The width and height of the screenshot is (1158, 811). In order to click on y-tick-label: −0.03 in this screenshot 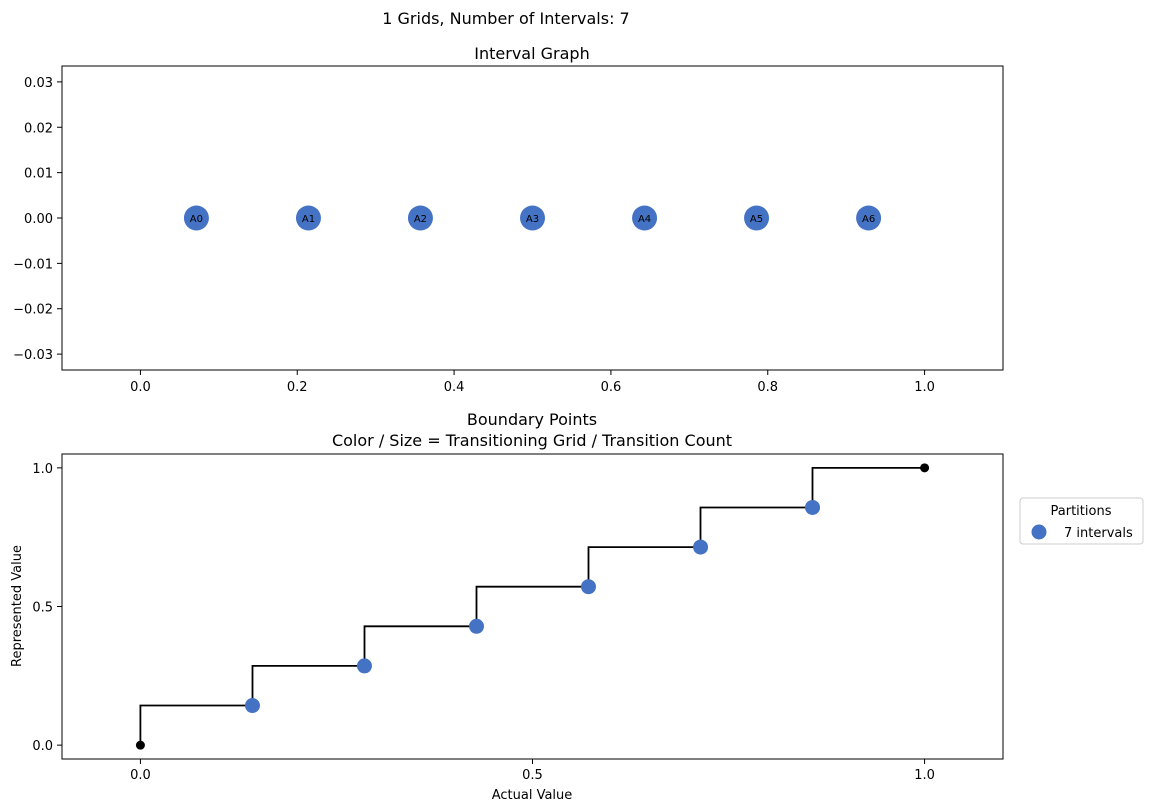, I will do `click(33, 355)`.